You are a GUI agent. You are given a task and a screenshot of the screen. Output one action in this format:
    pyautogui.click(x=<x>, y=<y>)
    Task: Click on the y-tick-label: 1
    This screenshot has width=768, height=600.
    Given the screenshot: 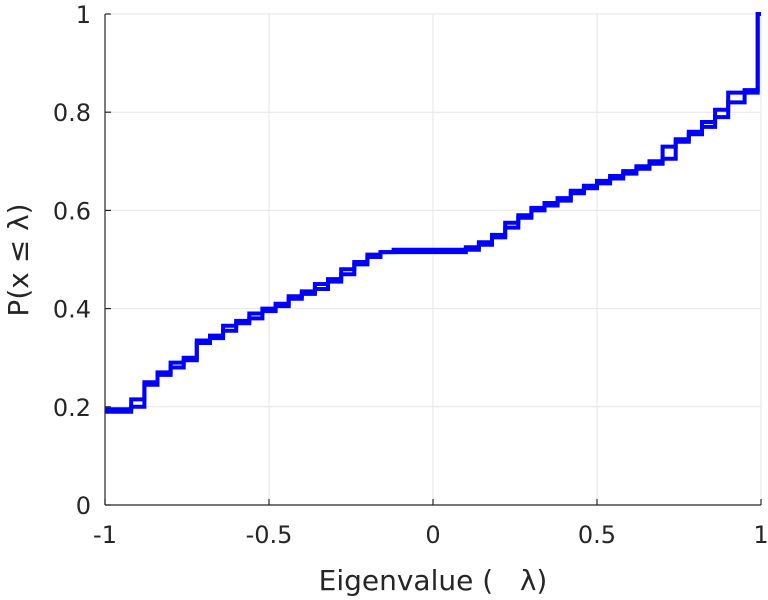 What is the action you would take?
    pyautogui.click(x=83, y=15)
    